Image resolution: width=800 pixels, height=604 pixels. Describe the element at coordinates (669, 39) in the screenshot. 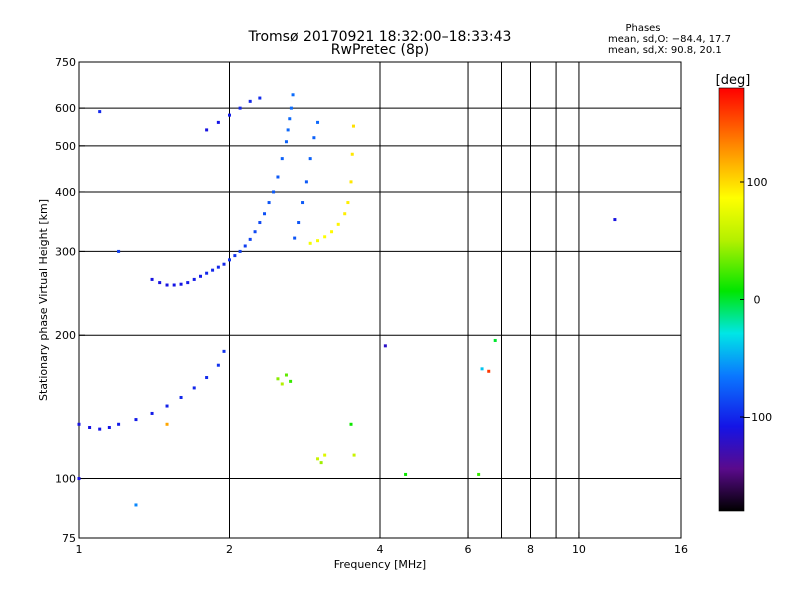

I see `phase-info-o: mean, sd,O: −84.4, 17.7` at that location.